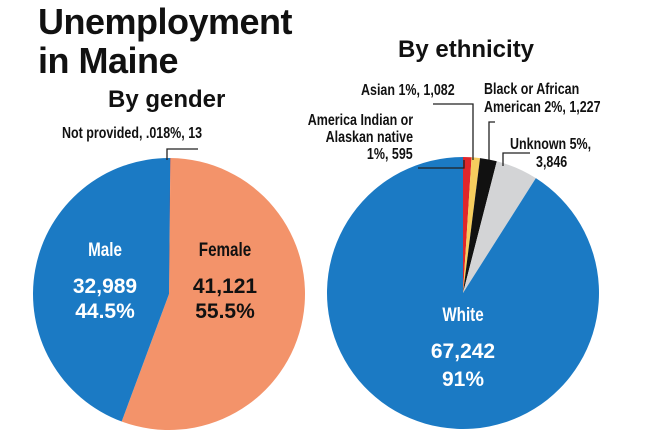 This screenshot has height=440, width=665. I want to click on value-male-count: 32,989, so click(105, 286).